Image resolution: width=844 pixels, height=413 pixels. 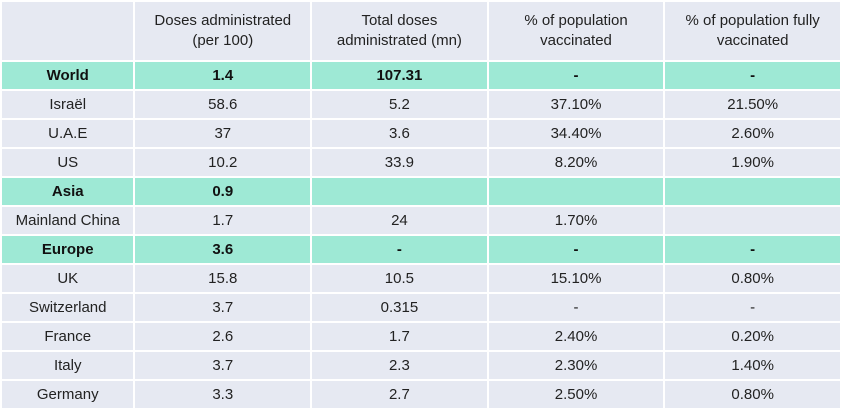 I want to click on cell-pct-vaccinated: 37.10%, so click(x=576, y=104).